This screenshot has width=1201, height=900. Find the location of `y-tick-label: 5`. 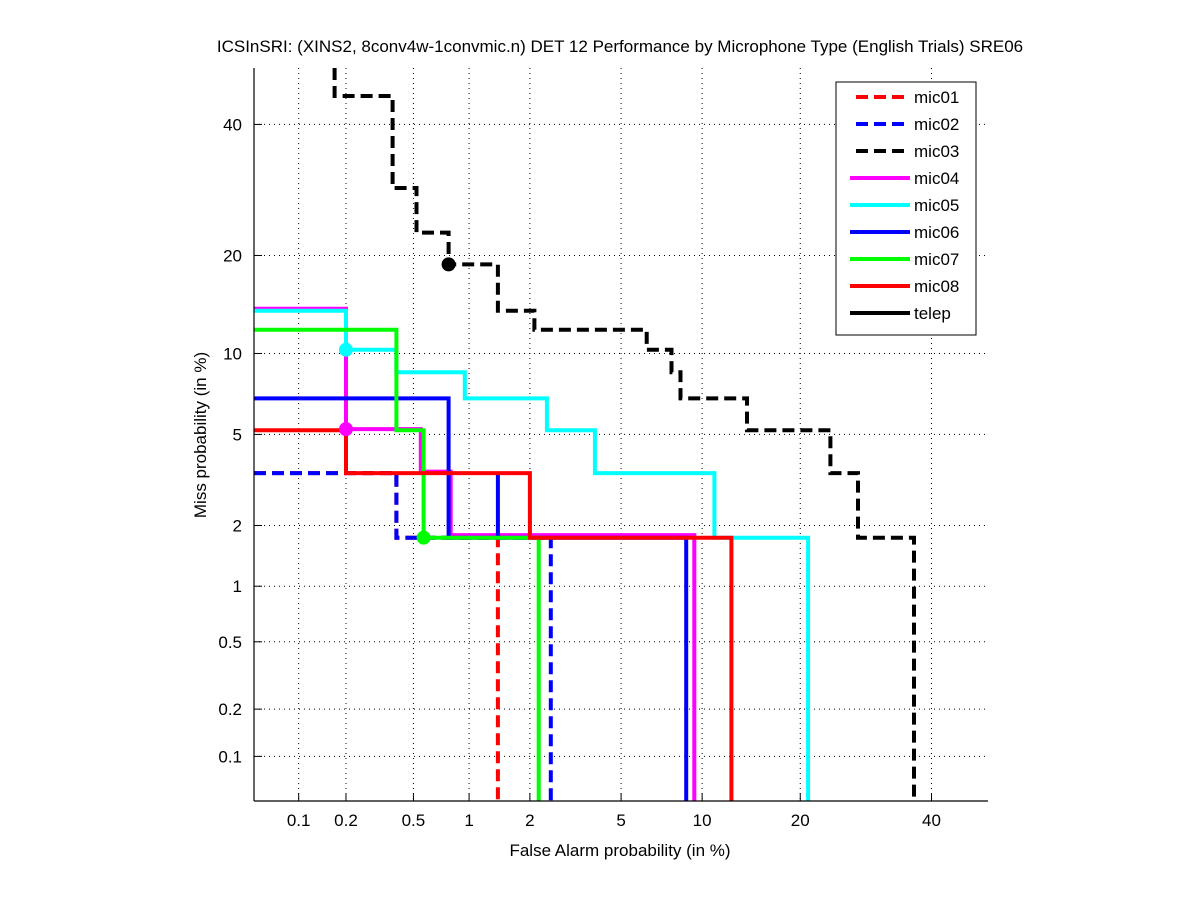

y-tick-label: 5 is located at coordinates (237, 434).